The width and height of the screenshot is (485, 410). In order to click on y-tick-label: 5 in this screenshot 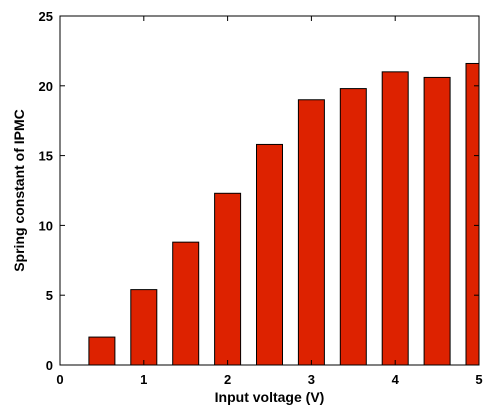, I will do `click(49, 295)`.